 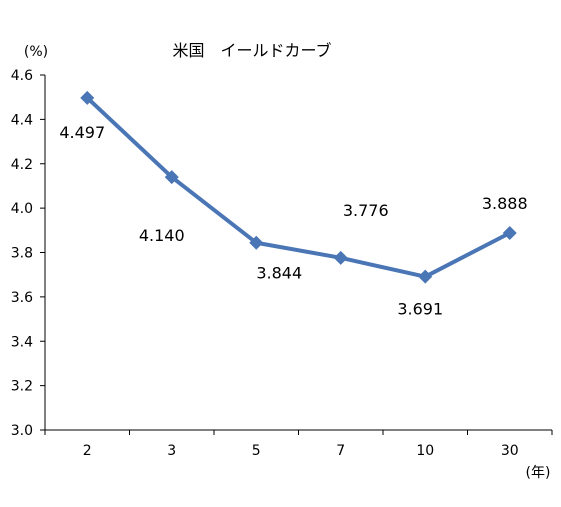 What do you see at coordinates (425, 451) in the screenshot?
I see `x-tick-label: 10` at bounding box center [425, 451].